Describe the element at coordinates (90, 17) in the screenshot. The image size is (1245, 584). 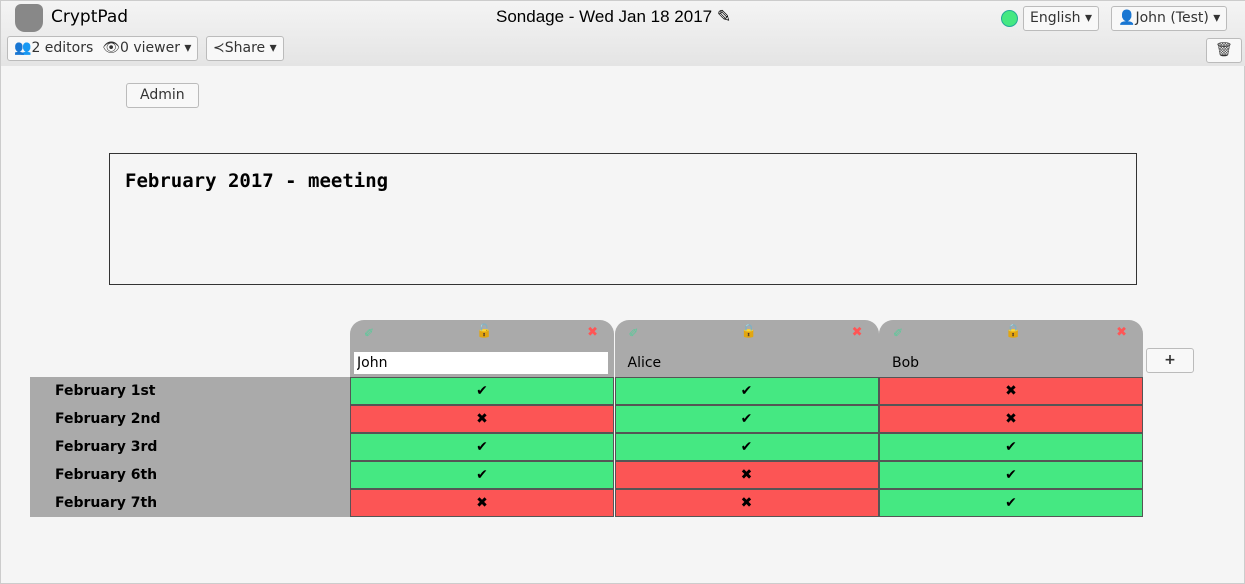
I see `app-name: CryptPad` at that location.